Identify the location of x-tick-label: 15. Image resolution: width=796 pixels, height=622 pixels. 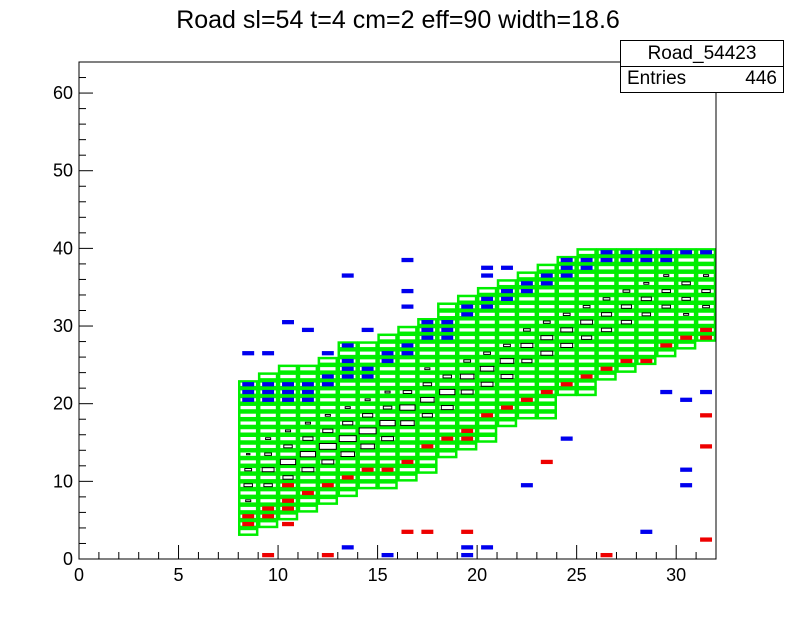
(378, 575).